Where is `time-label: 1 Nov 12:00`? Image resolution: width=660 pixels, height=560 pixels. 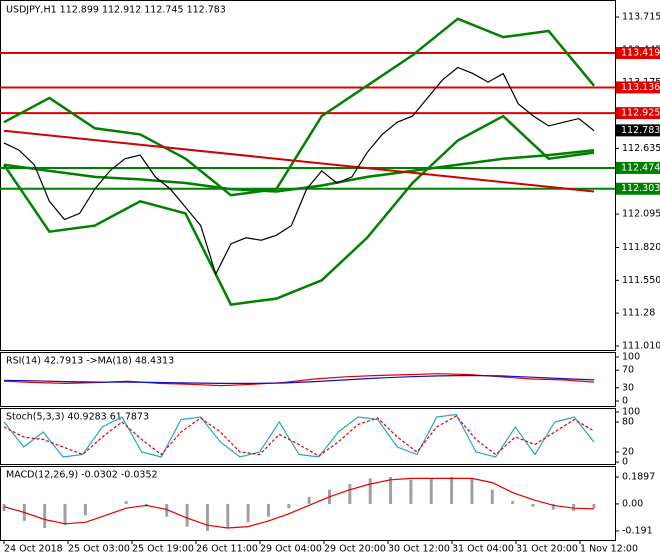 time-label: 1 Nov 12:00 is located at coordinates (609, 549).